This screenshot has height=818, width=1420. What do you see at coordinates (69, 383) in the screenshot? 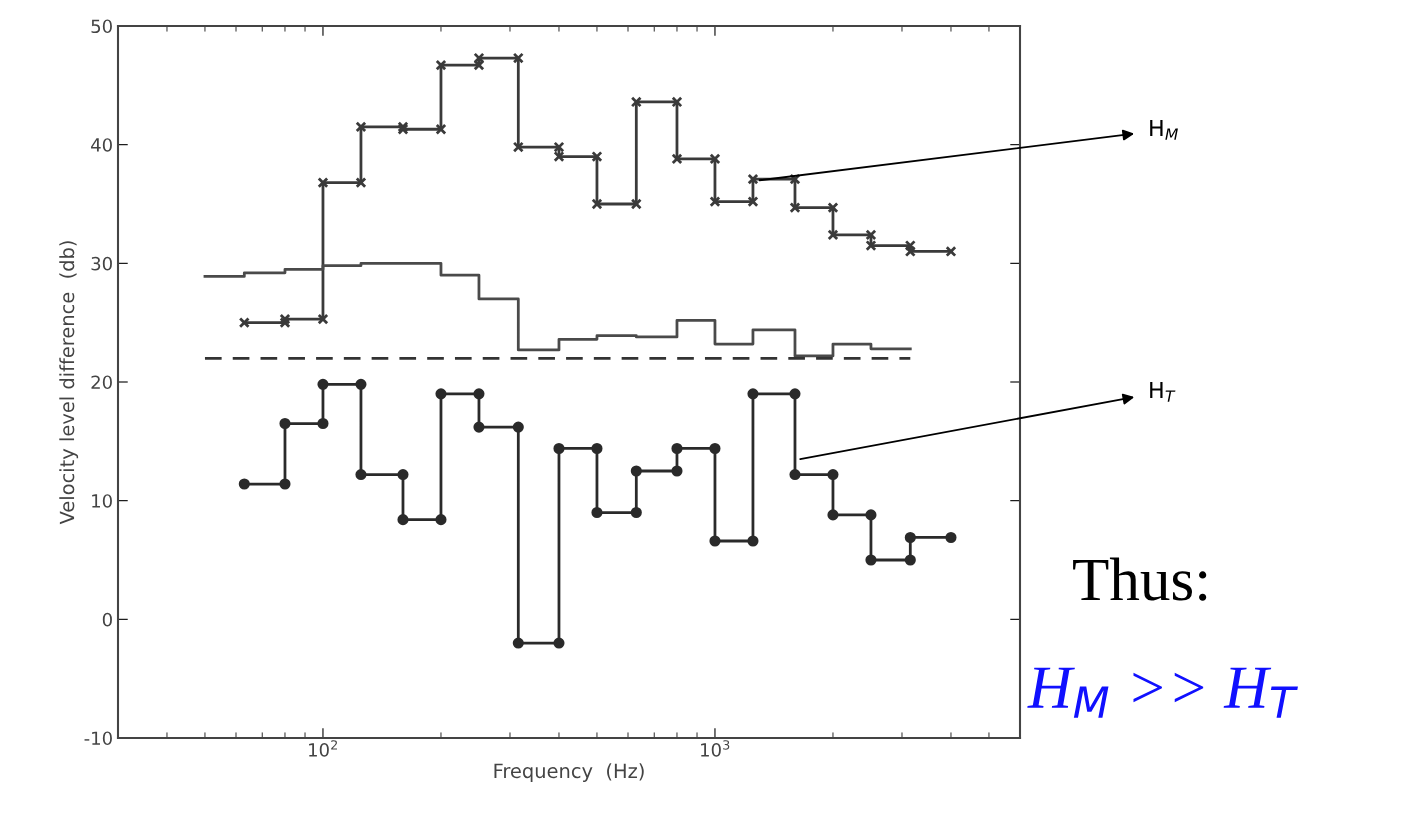
I see `y-axis-title: Velocity level difference (db)` at bounding box center [69, 383].